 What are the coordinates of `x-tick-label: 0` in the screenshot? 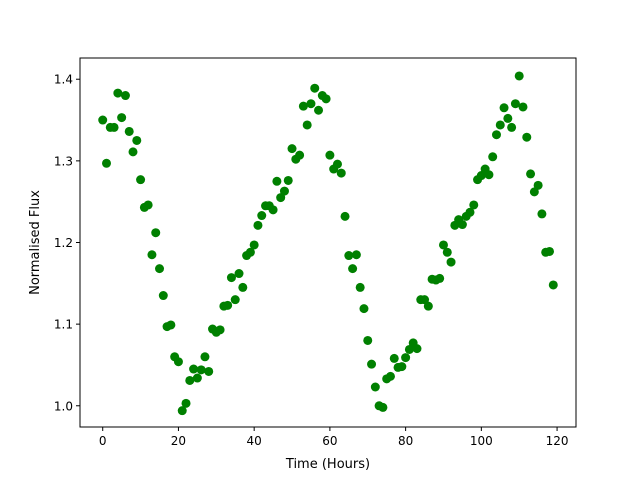 It's located at (103, 441).